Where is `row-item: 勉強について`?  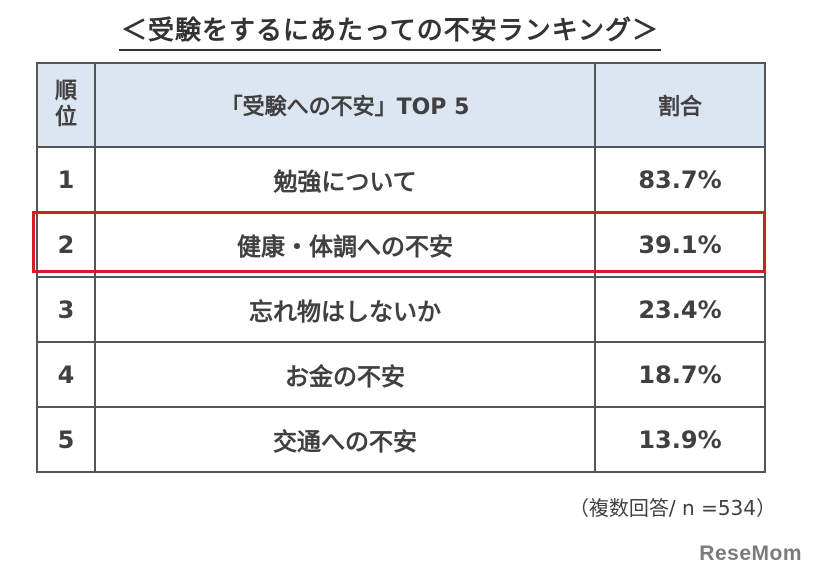 row-item: 勉強について is located at coordinates (345, 179).